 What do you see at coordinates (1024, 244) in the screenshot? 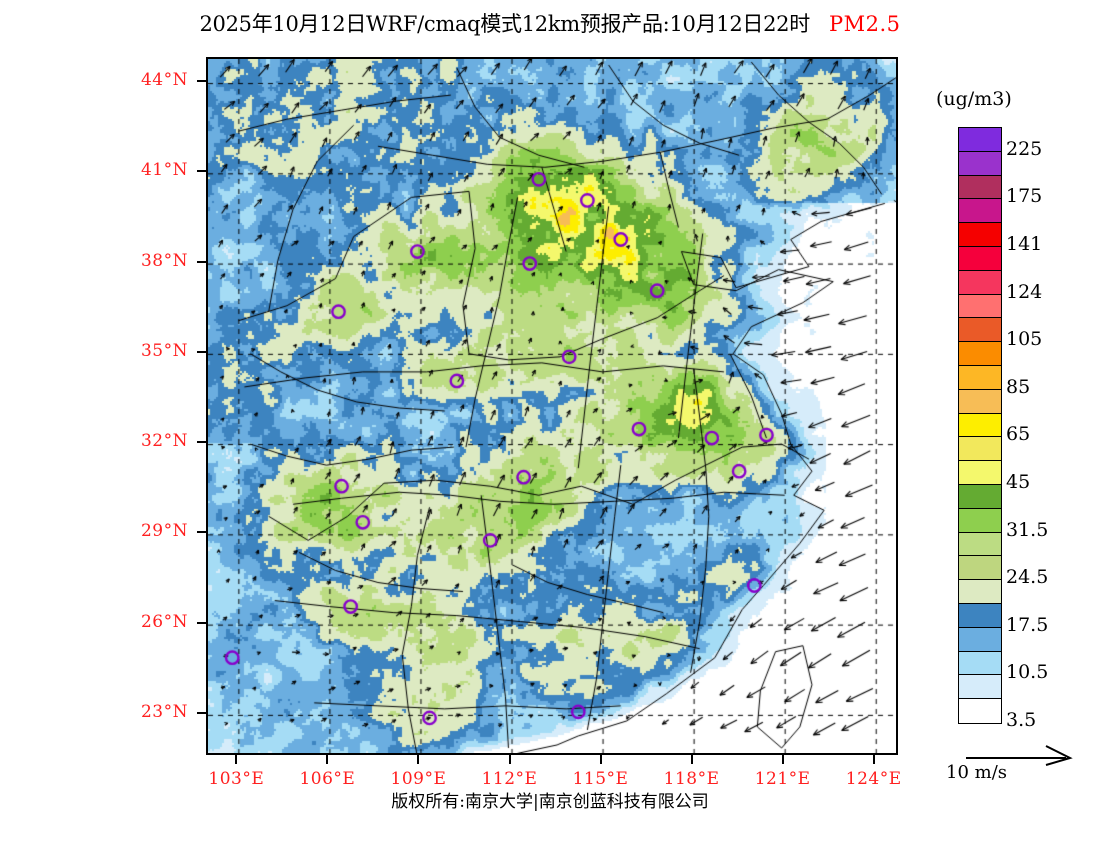
I see `colorbar-tick-label: 141` at bounding box center [1024, 244].